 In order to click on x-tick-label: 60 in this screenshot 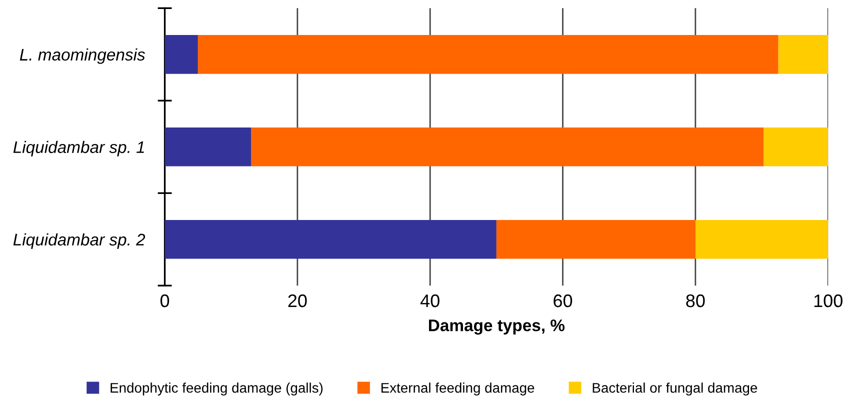, I will do `click(563, 301)`.